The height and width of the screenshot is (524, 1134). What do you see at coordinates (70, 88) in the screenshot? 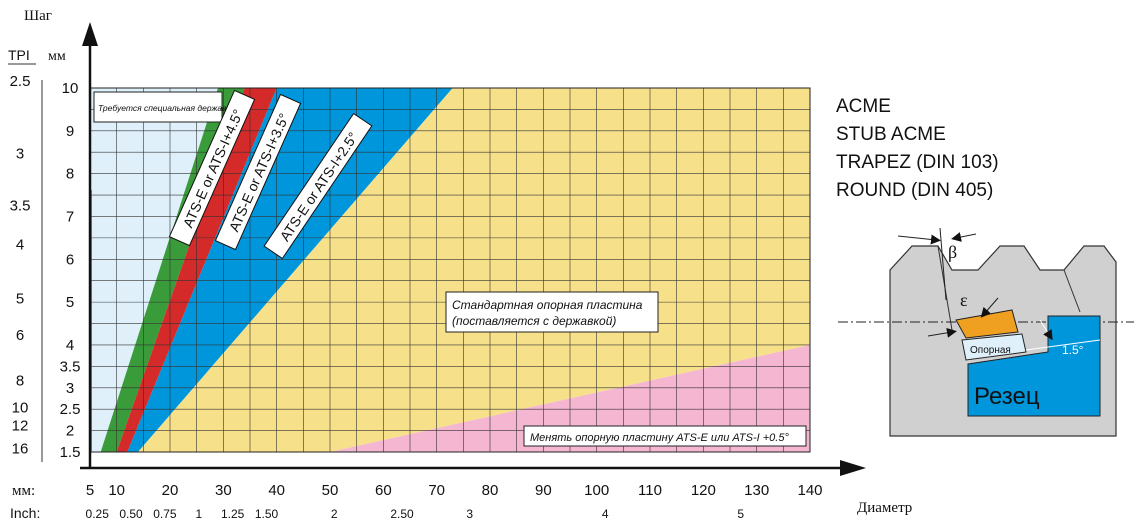
I see `y-tick-mm: 10` at bounding box center [70, 88].